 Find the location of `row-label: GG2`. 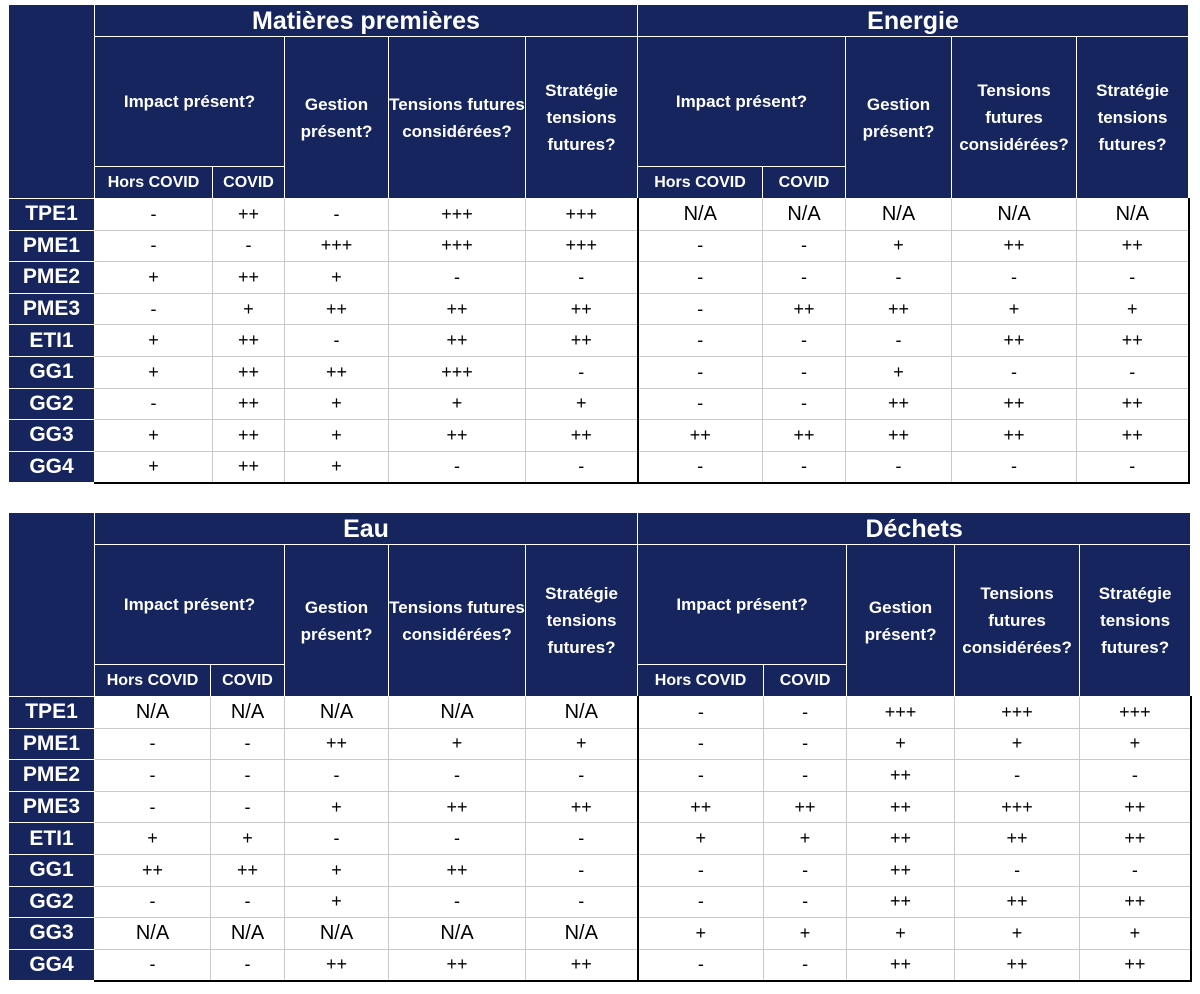

row-label: GG2 is located at coordinates (51, 404).